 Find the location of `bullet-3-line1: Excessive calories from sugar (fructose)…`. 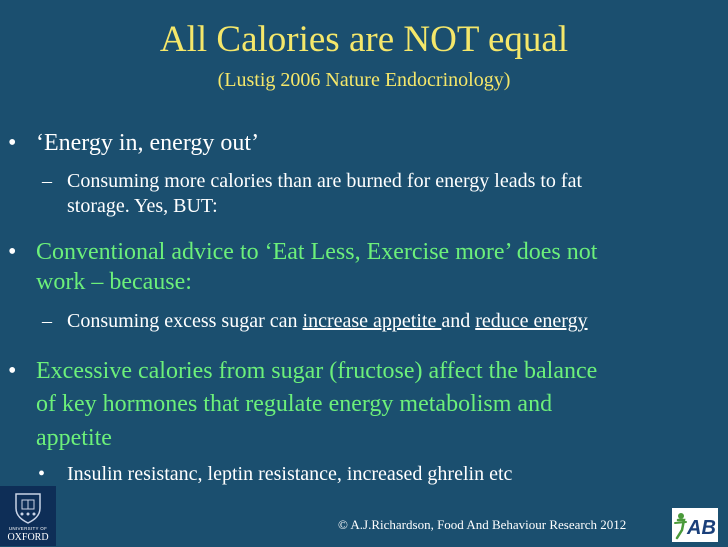

bullet-3-line1: Excessive calories from sugar (fructose)… is located at coordinates (317, 371).